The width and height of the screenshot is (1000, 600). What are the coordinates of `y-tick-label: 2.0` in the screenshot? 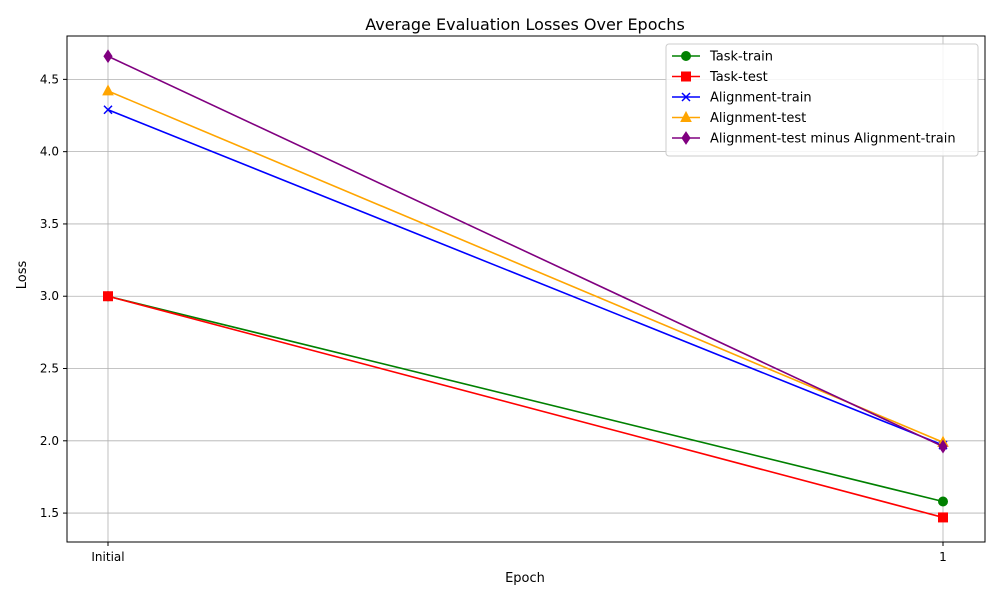 It's located at (49, 441).